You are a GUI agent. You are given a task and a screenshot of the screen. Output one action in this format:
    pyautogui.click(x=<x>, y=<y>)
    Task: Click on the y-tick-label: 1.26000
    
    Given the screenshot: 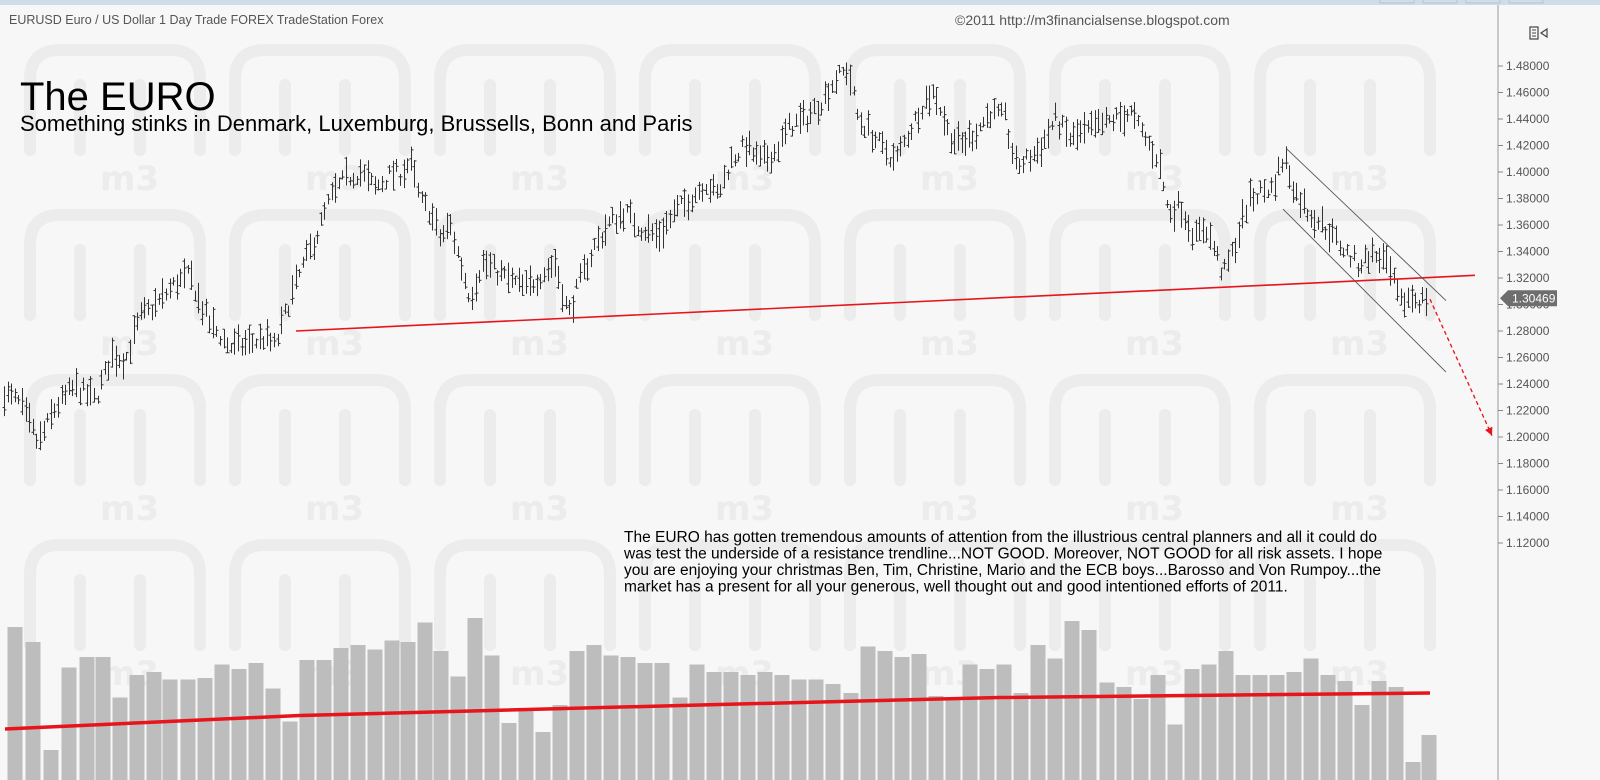 What is the action you would take?
    pyautogui.click(x=1528, y=358)
    